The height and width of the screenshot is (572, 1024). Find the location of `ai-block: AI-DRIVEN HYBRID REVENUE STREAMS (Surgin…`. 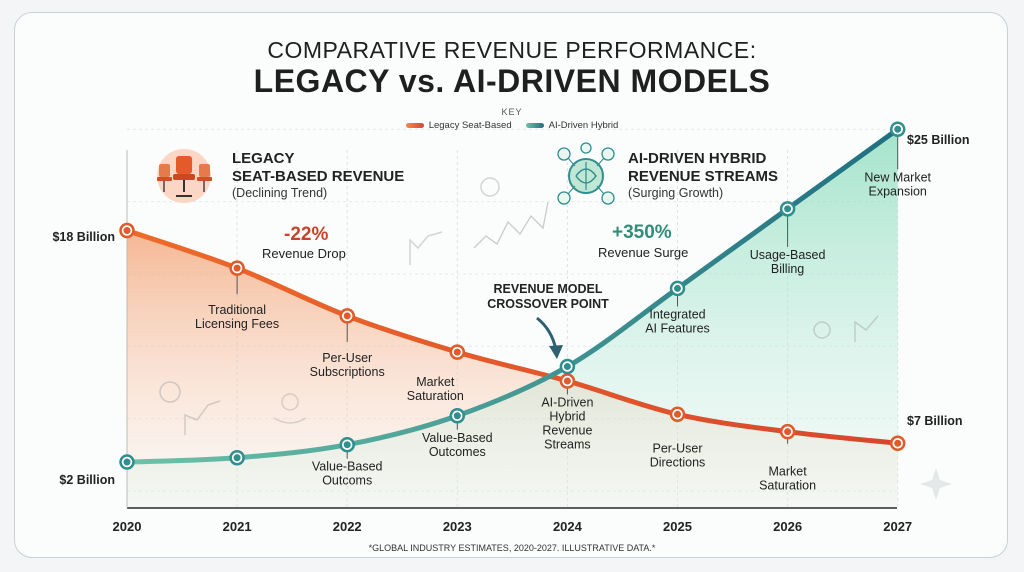

ai-block: AI-DRIVEN HYBRID REVENUE STREAMS (Surgin… is located at coordinates (703, 175).